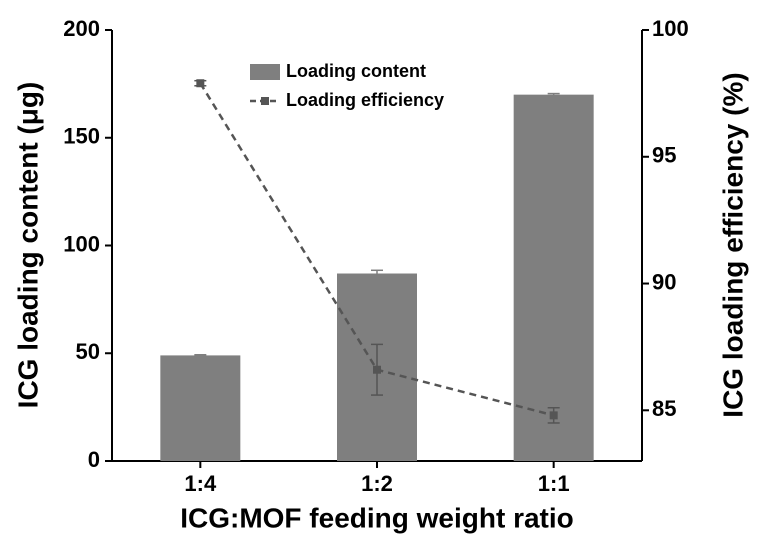 The image size is (758, 545). What do you see at coordinates (81, 243) in the screenshot?
I see `y-tick-label: 100` at bounding box center [81, 243].